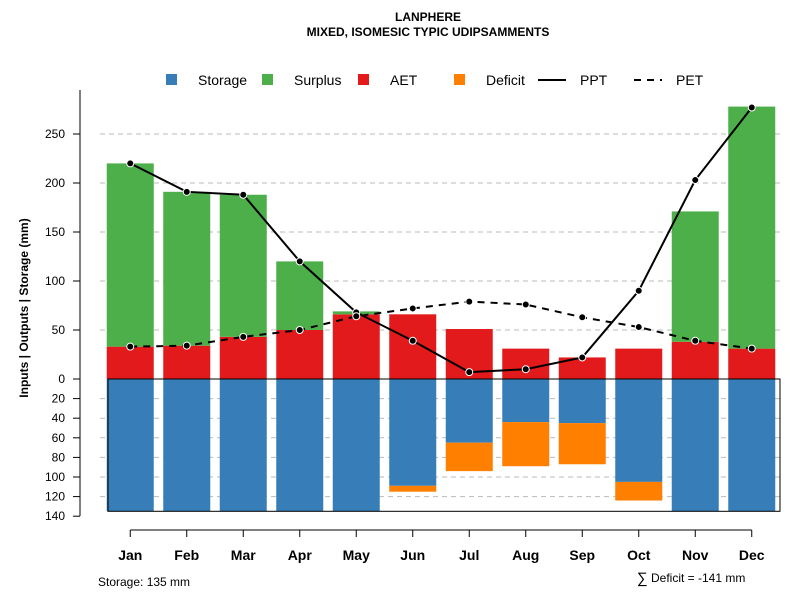  I want to click on chart-subtitle: MIXED, ISOMESIC TYPIC UDIPSAMMENTS, so click(428, 32).